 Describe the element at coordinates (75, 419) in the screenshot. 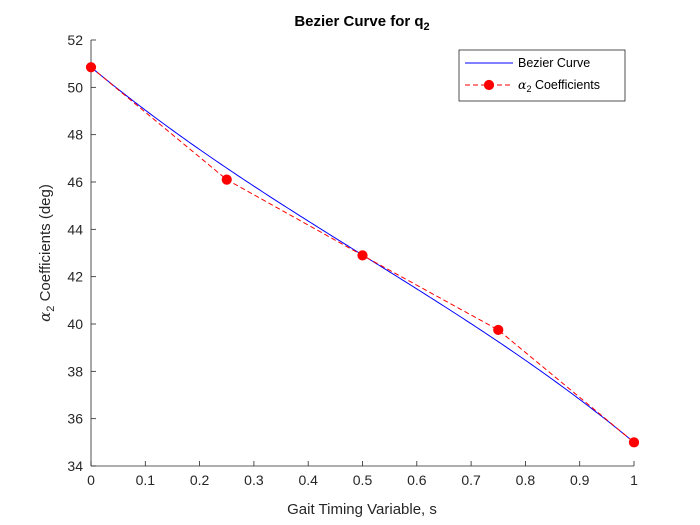

I see `y-tick-label: 36` at that location.